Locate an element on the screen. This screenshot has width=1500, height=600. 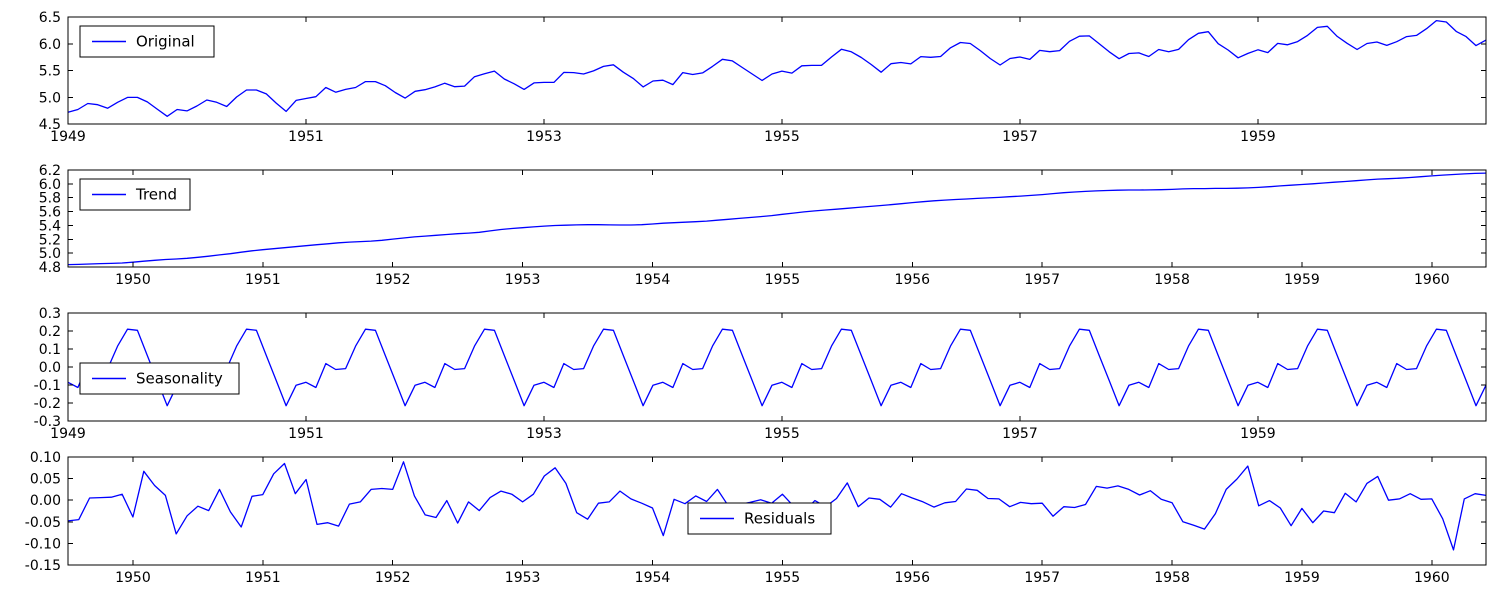
trend-ytick-label: 6.0 is located at coordinates (50, 185).